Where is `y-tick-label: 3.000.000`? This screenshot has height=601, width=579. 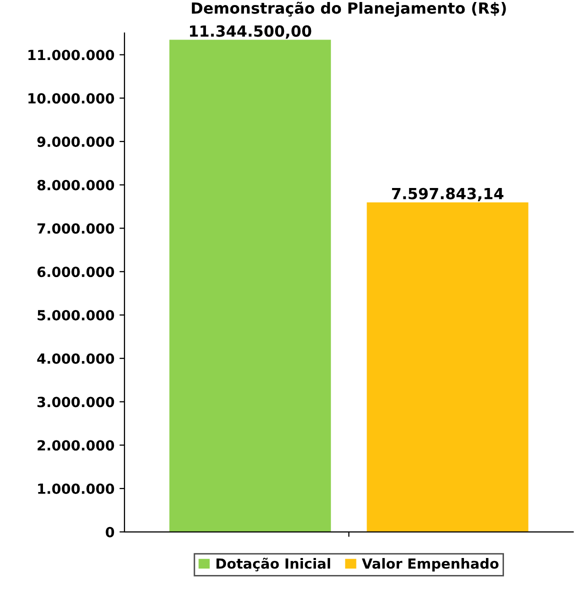 y-tick-label: 3.000.000 is located at coordinates (75, 402).